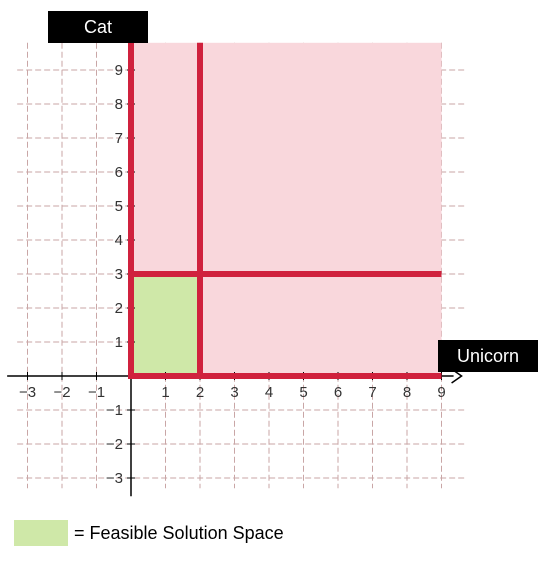 The image size is (549, 562). Describe the element at coordinates (234, 392) in the screenshot. I see `x-tick-label: 3` at that location.